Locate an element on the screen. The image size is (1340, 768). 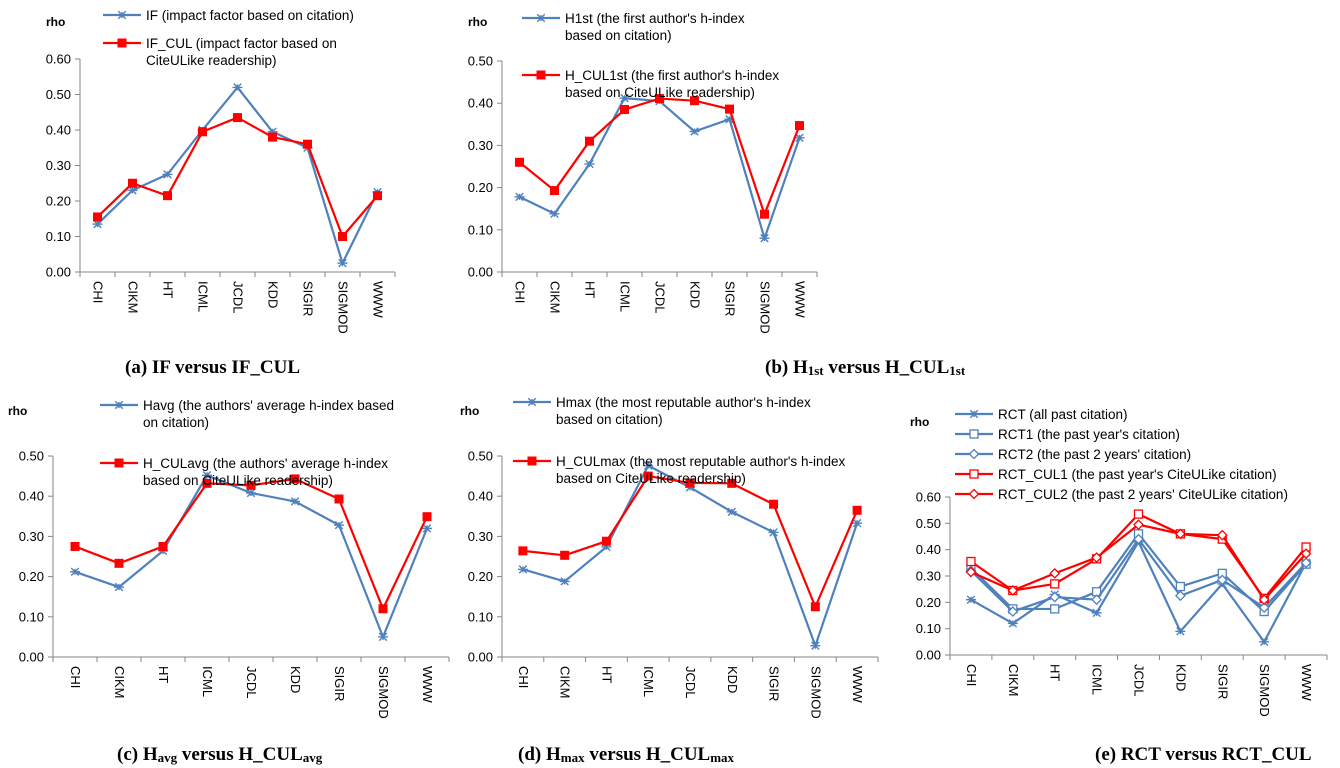
y-tick-label: 0.40 is located at coordinates (31, 496).